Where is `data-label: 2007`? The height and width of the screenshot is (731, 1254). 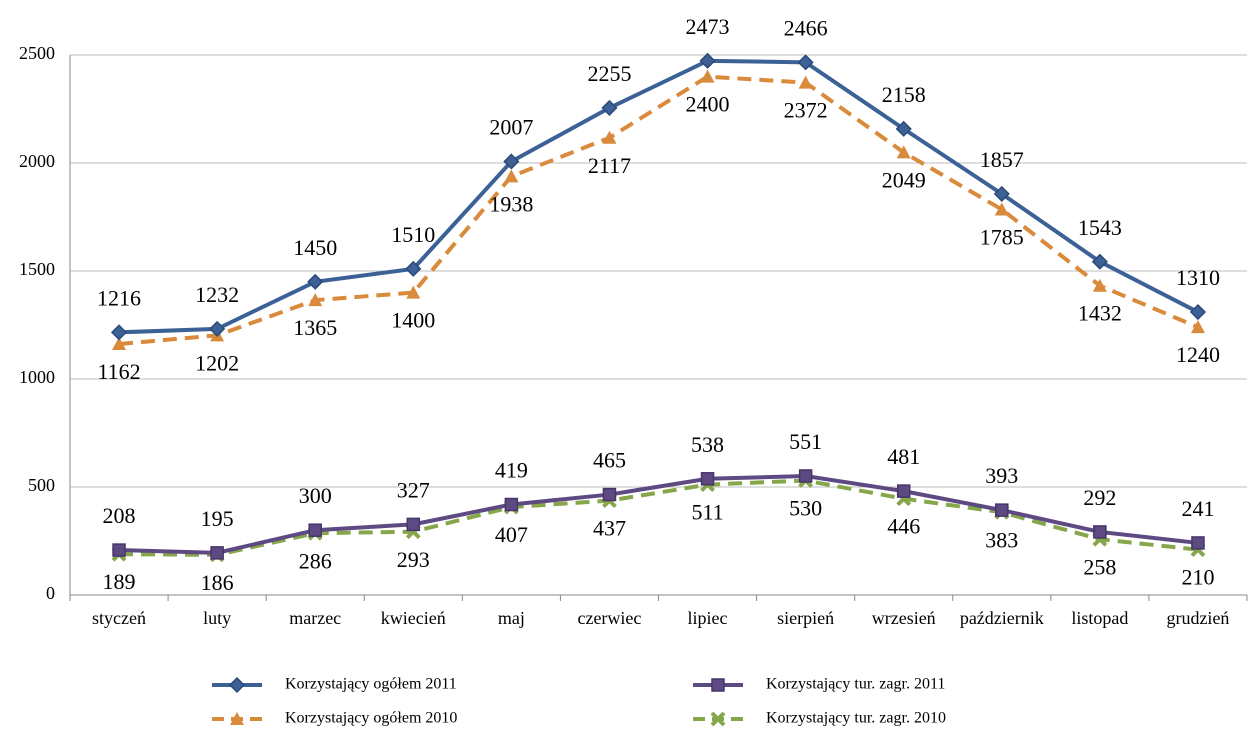
data-label: 2007 is located at coordinates (511, 127).